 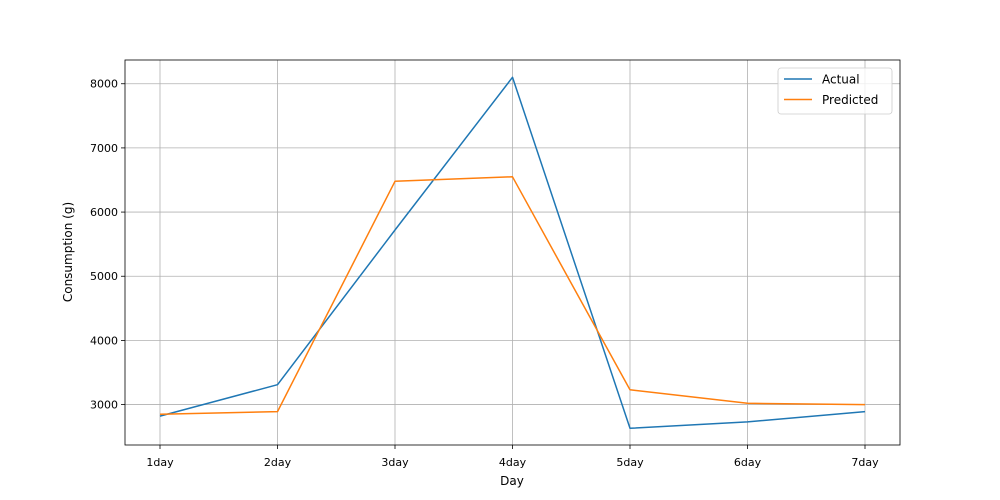 I want to click on x-tick-label: 1day, so click(x=160, y=462).